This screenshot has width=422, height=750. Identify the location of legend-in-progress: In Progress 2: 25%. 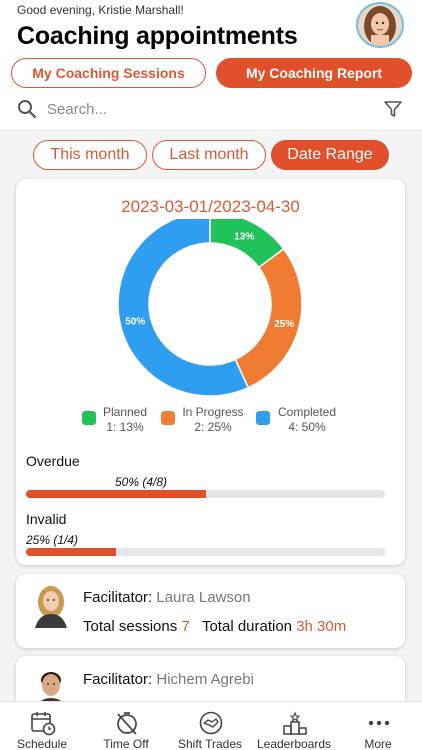
(204, 420).